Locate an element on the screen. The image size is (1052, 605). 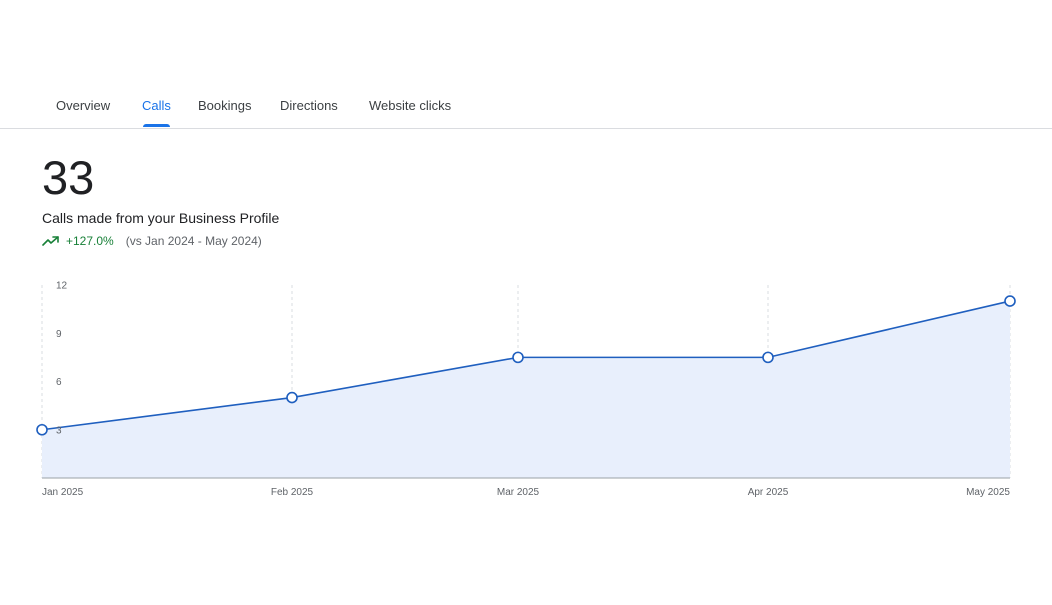
tab-label: Directions is located at coordinates (309, 105).